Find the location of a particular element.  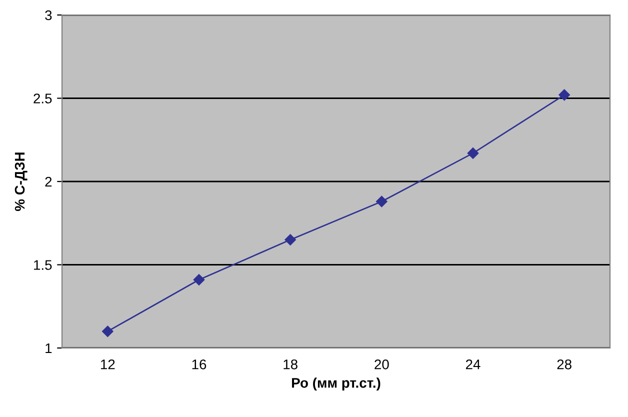

x-tick-label: 12 is located at coordinates (108, 364).